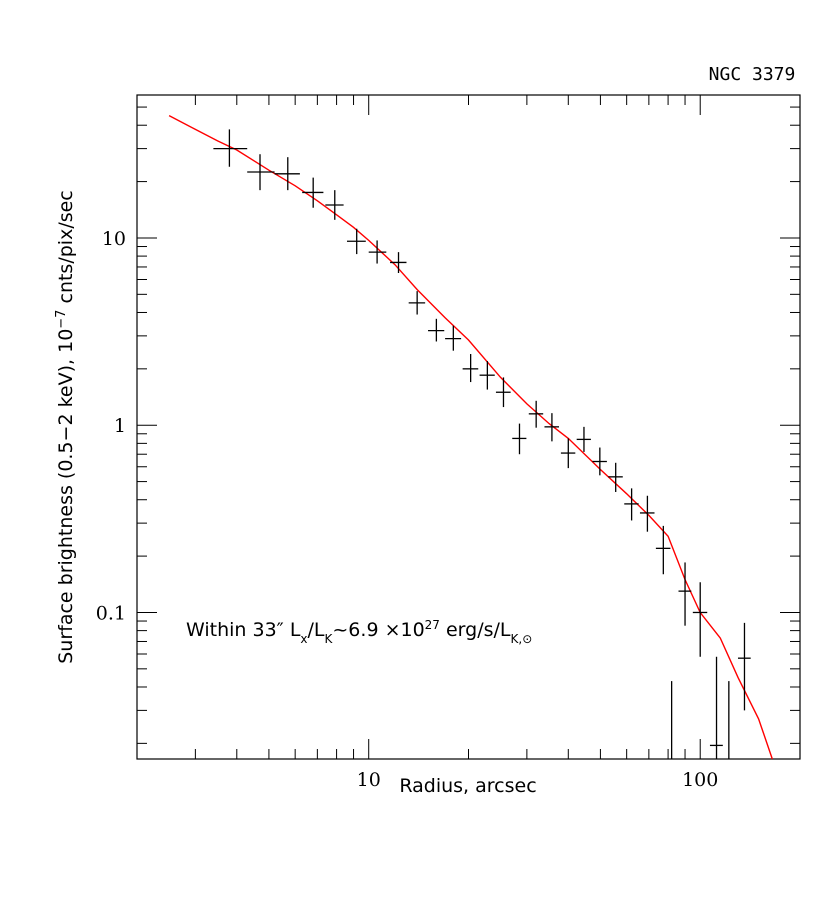 This screenshot has width=830, height=911. Describe the element at coordinates (316, 630) in the screenshot. I see `annotation-text-2: /L` at that location.